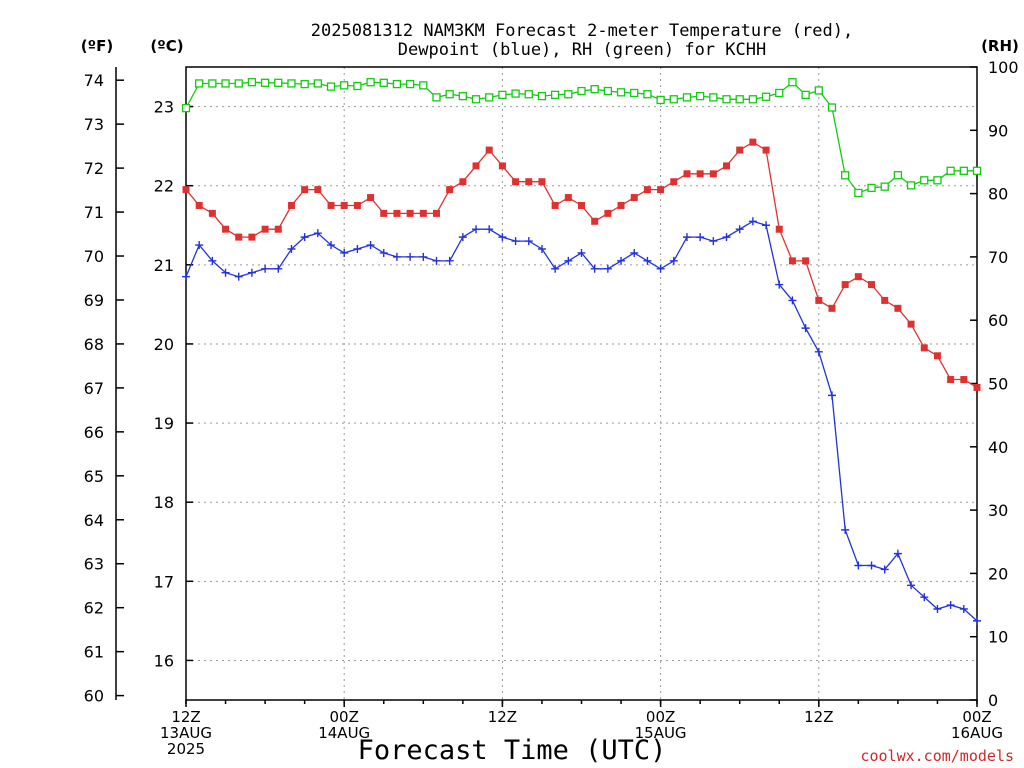 The width and height of the screenshot is (1024, 768). I want to click on credit-link: coolwx.com/models, so click(937, 756).